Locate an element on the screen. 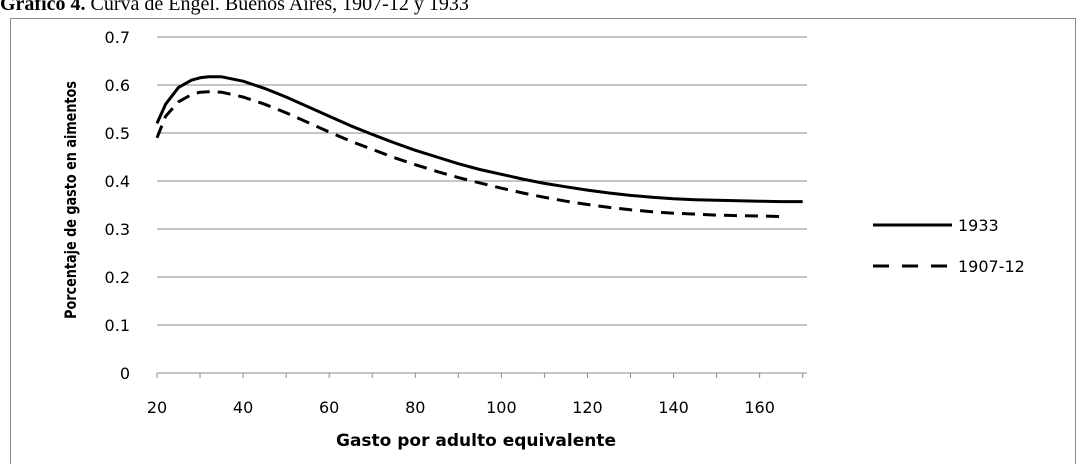 The height and width of the screenshot is (464, 1080). y-tick-label: 0.5 is located at coordinates (117, 133).